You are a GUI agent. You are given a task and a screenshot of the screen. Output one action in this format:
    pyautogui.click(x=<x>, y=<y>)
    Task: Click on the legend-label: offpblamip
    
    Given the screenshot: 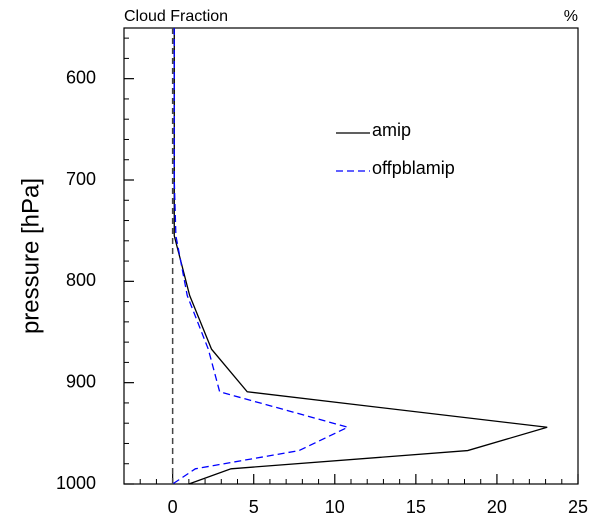 What is the action you would take?
    pyautogui.click(x=413, y=168)
    